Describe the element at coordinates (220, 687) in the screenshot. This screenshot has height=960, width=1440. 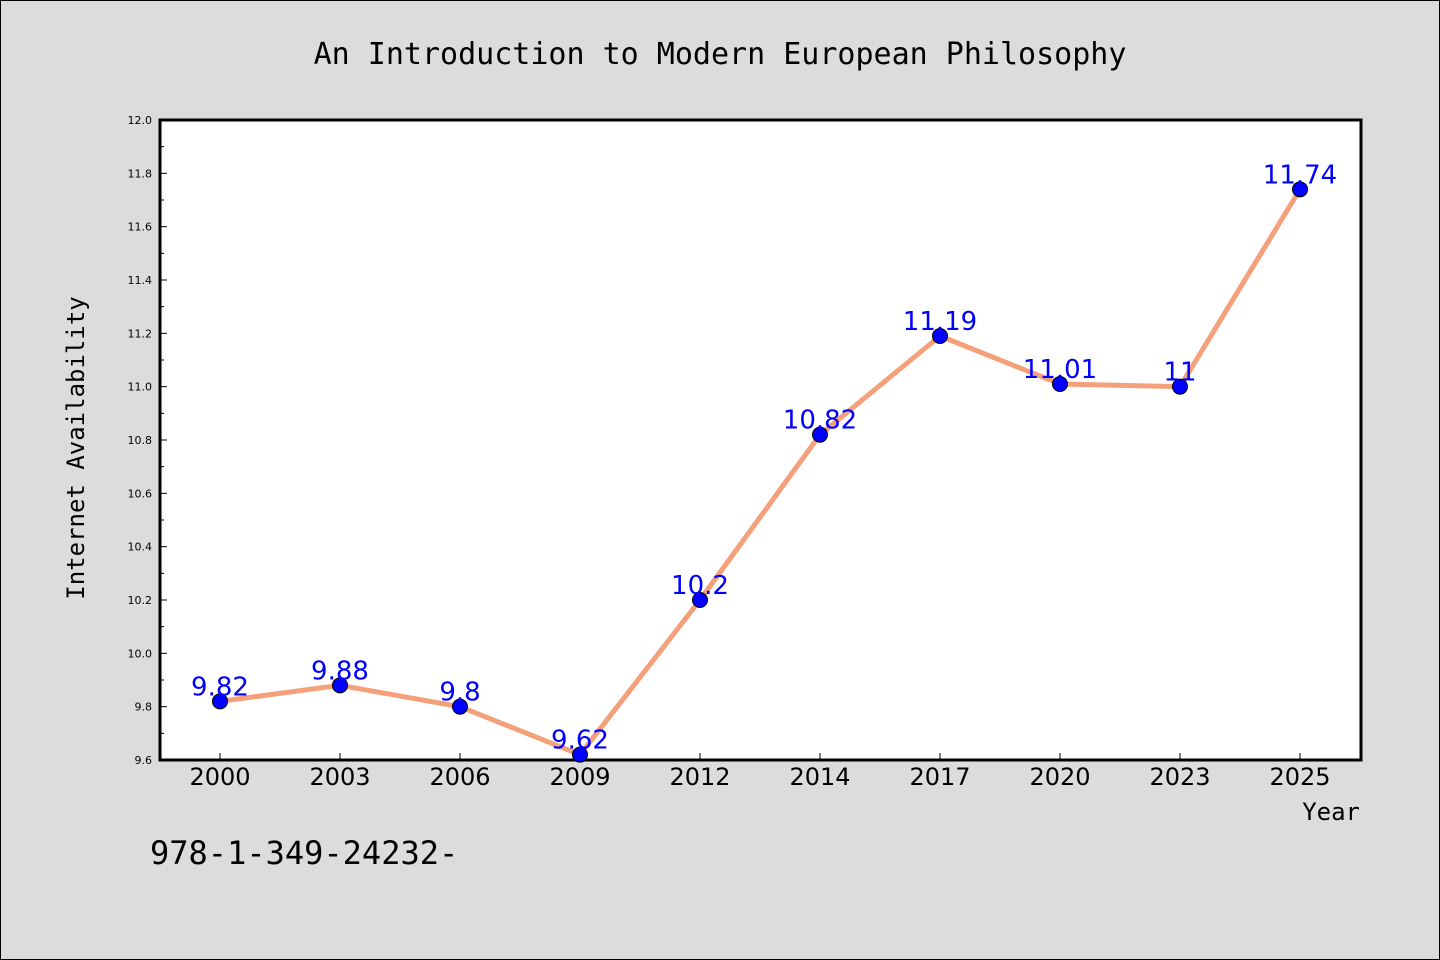
I see `data-label: 9.82` at that location.